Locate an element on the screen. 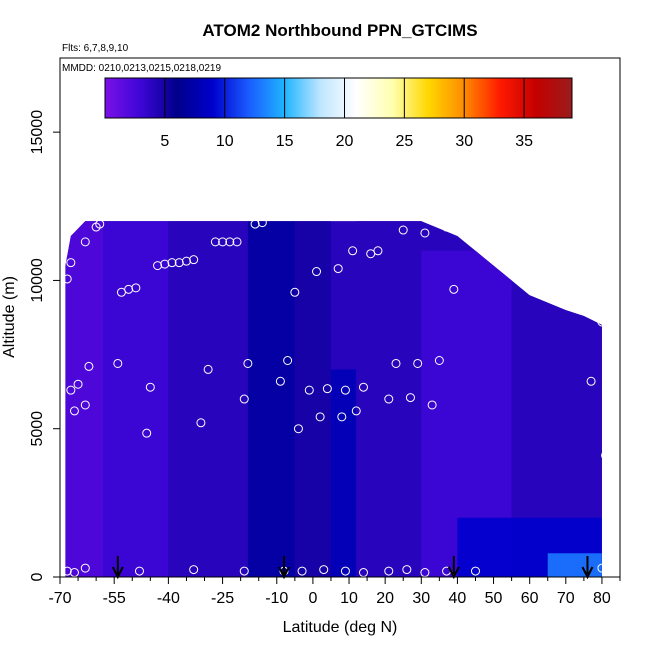 This screenshot has height=655, width=650. x-tick-label-2: -40 is located at coordinates (168, 598).